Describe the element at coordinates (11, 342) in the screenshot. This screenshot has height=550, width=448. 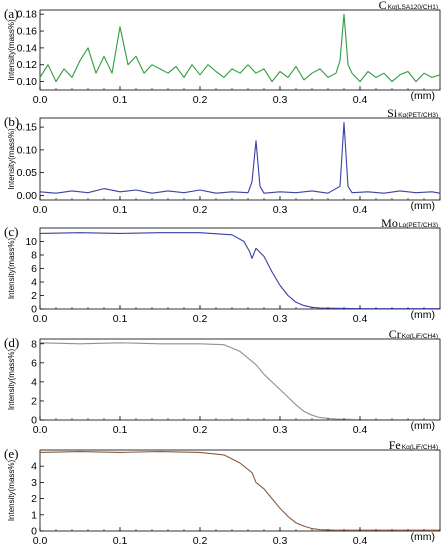
I see `panel-label: (d)` at that location.